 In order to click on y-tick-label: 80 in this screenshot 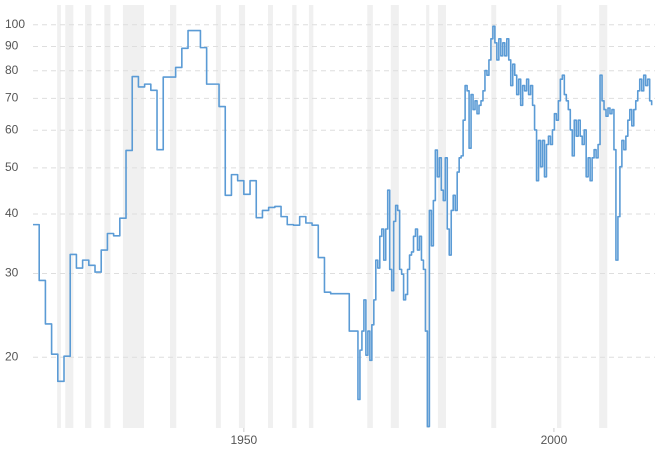, I will do `click(12, 70)`.